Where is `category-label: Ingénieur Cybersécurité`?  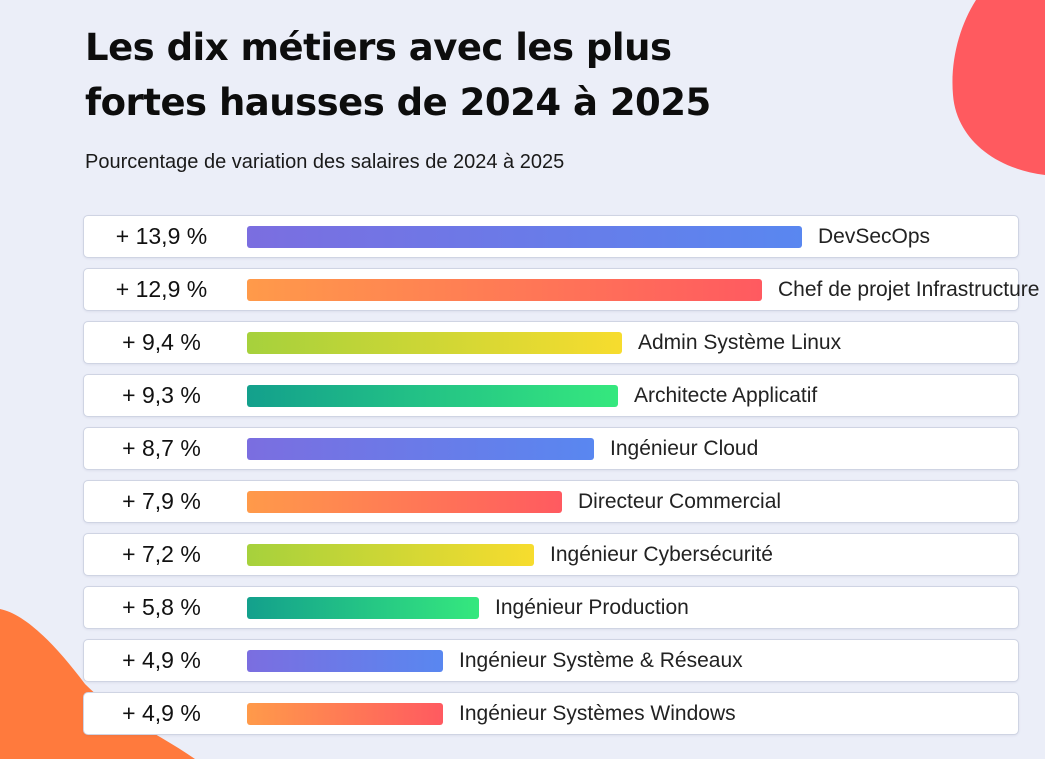 category-label: Ingénieur Cybersécurité is located at coordinates (661, 554).